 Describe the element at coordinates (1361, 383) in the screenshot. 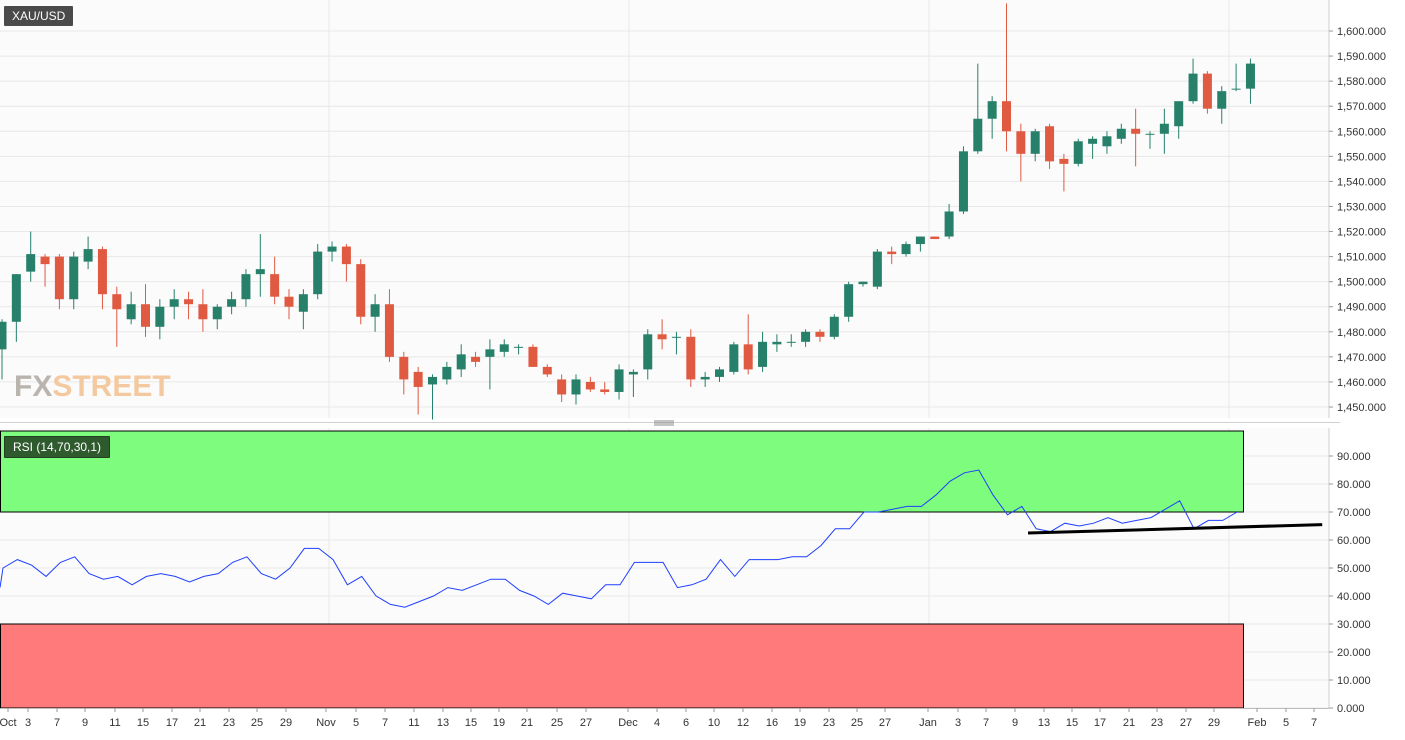

I see `price-tick-label: 1,460.000` at that location.